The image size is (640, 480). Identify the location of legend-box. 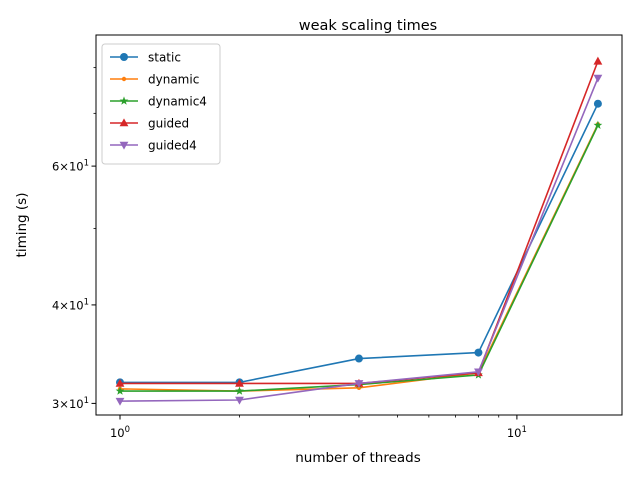
(161, 104).